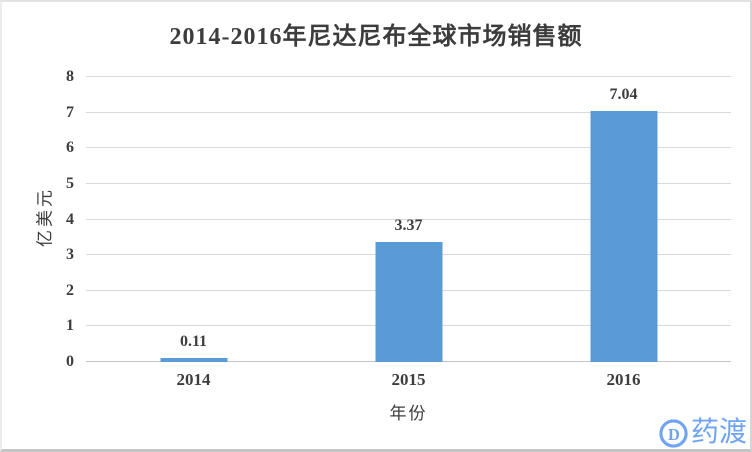  Describe the element at coordinates (70, 219) in the screenshot. I see `y-tick-label: 4` at that location.